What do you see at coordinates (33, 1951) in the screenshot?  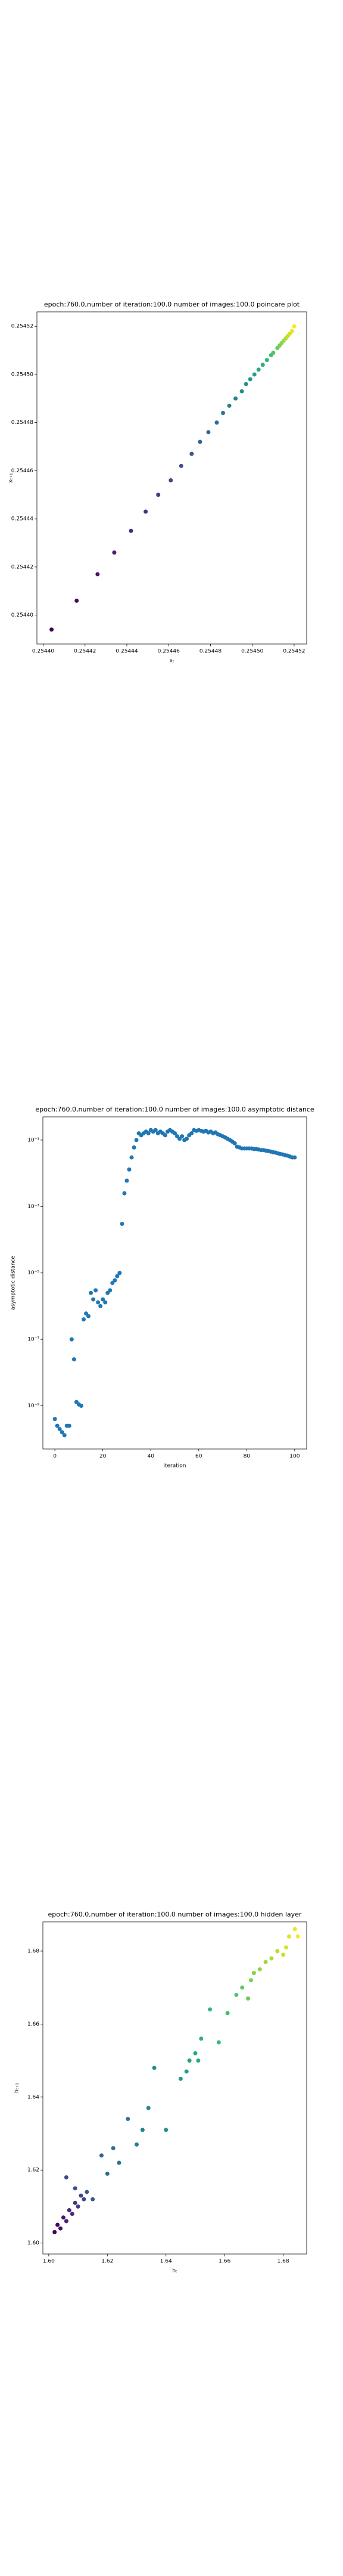 I see `y-tick-label: 1.68` at bounding box center [33, 1951].